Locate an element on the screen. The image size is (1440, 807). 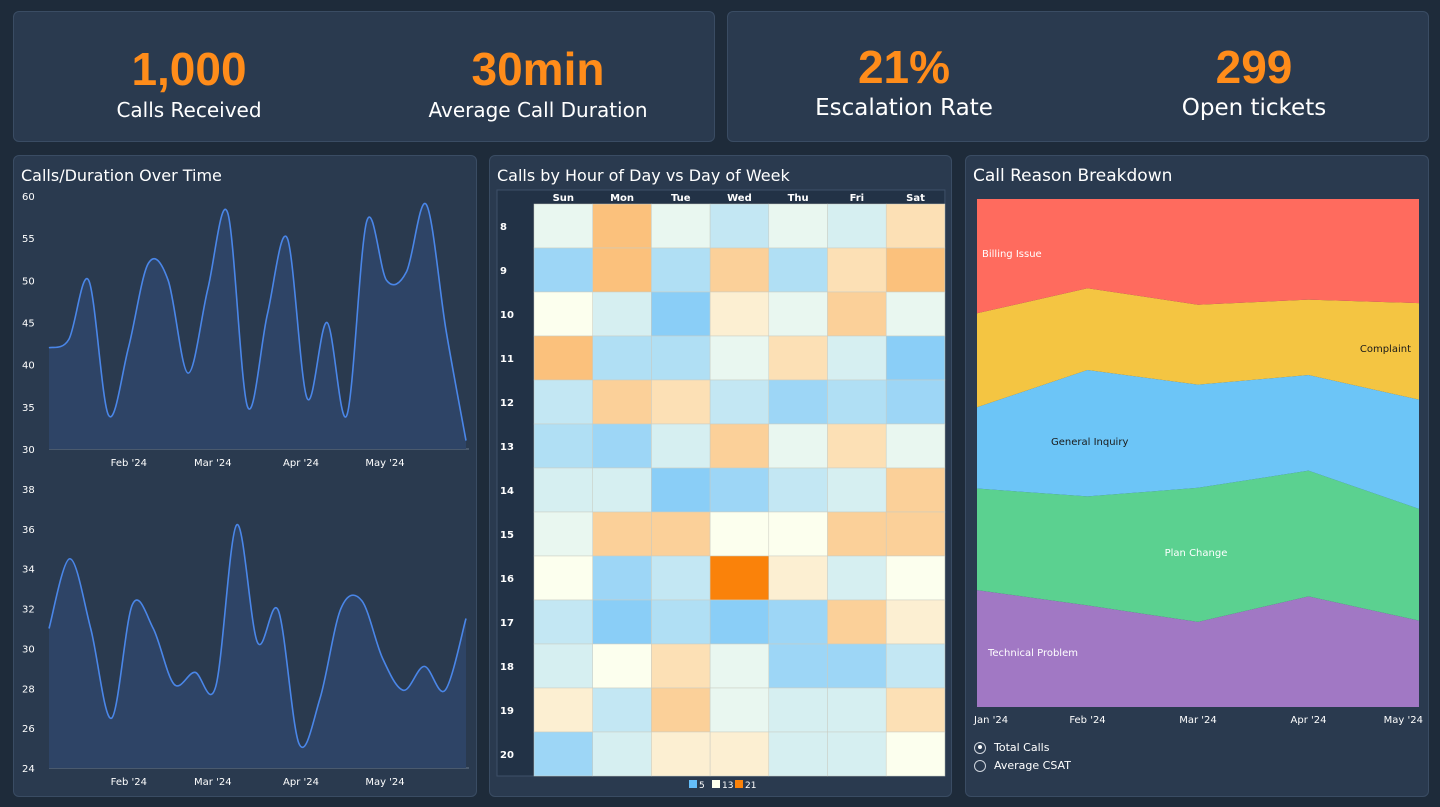
legend-total-calls: Total Calls is located at coordinates (1011, 747).